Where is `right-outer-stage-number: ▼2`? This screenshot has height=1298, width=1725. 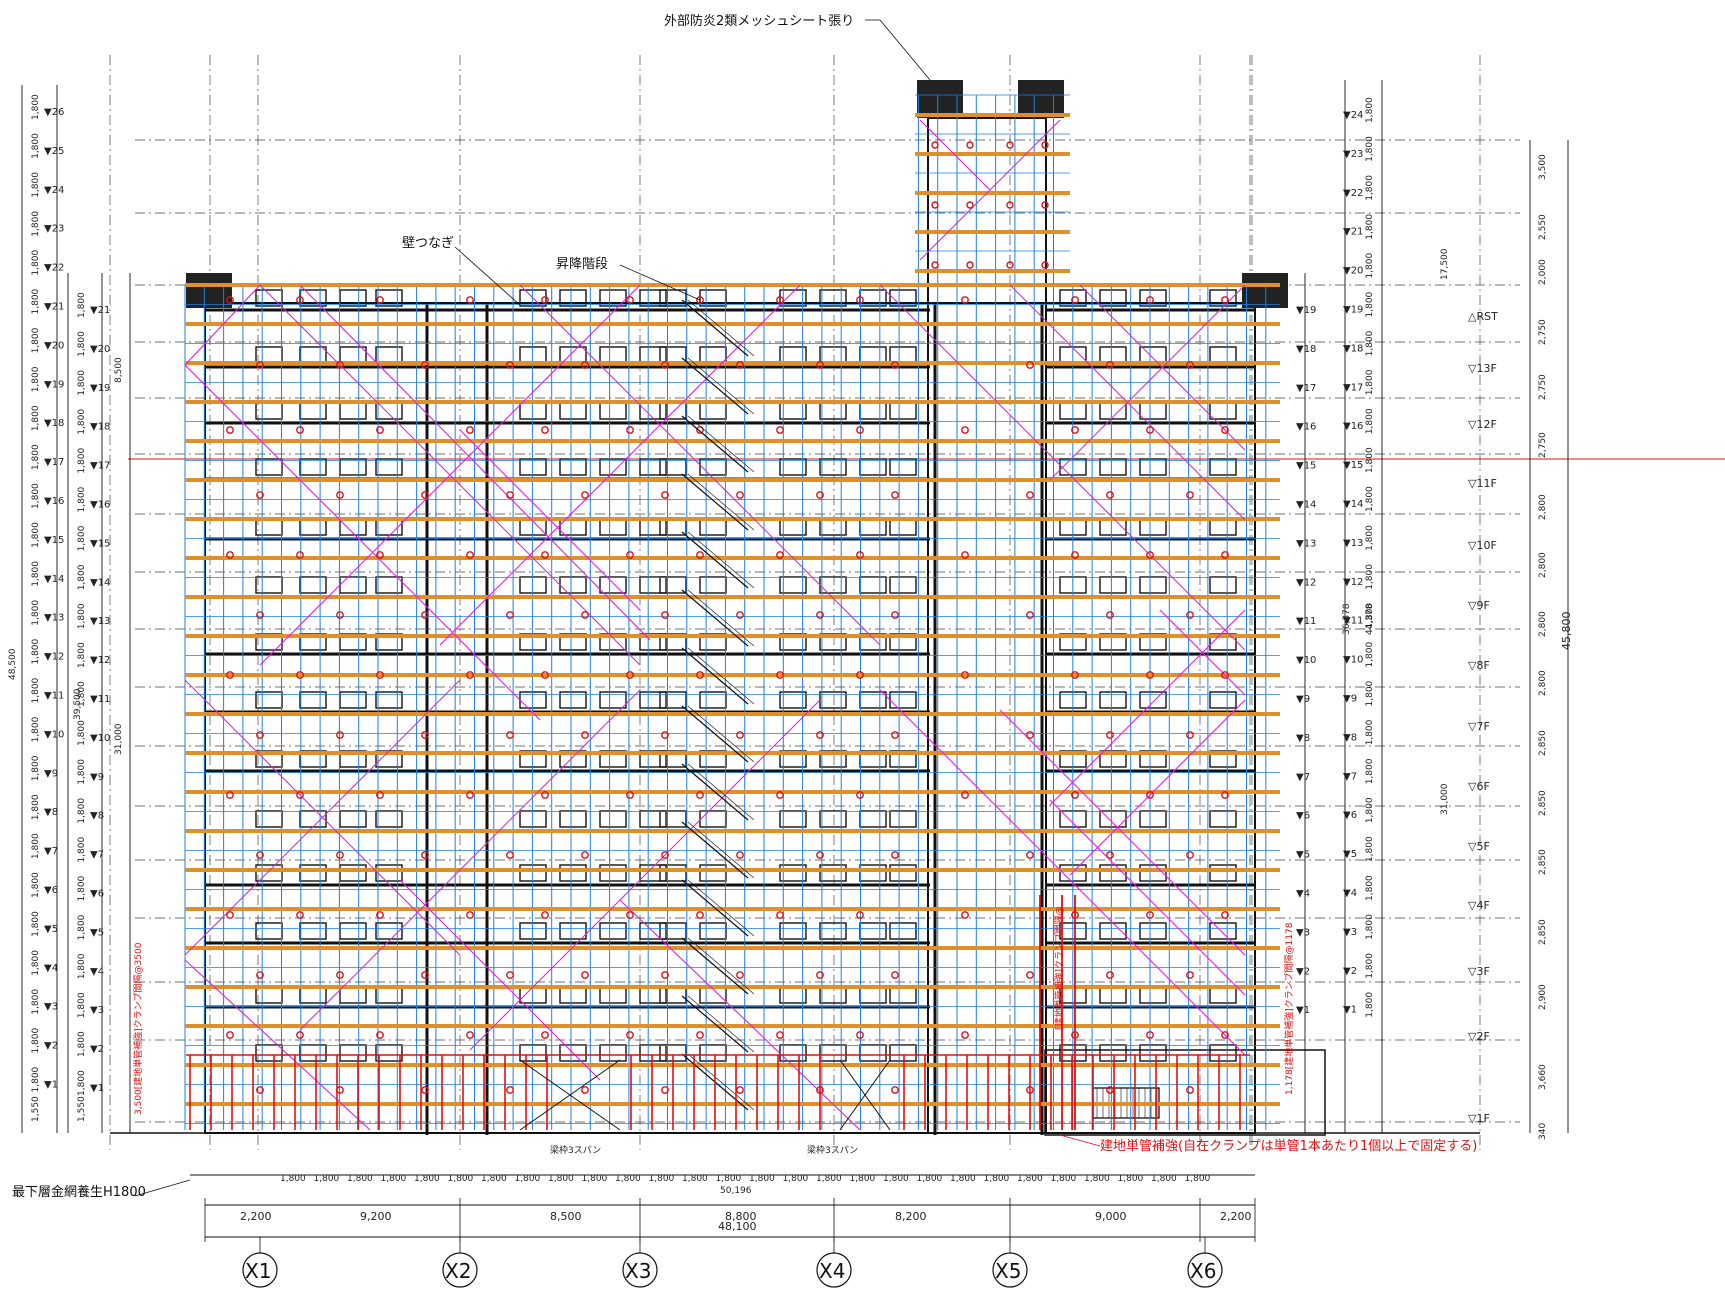 right-outer-stage-number: ▼2 is located at coordinates (1350, 971).